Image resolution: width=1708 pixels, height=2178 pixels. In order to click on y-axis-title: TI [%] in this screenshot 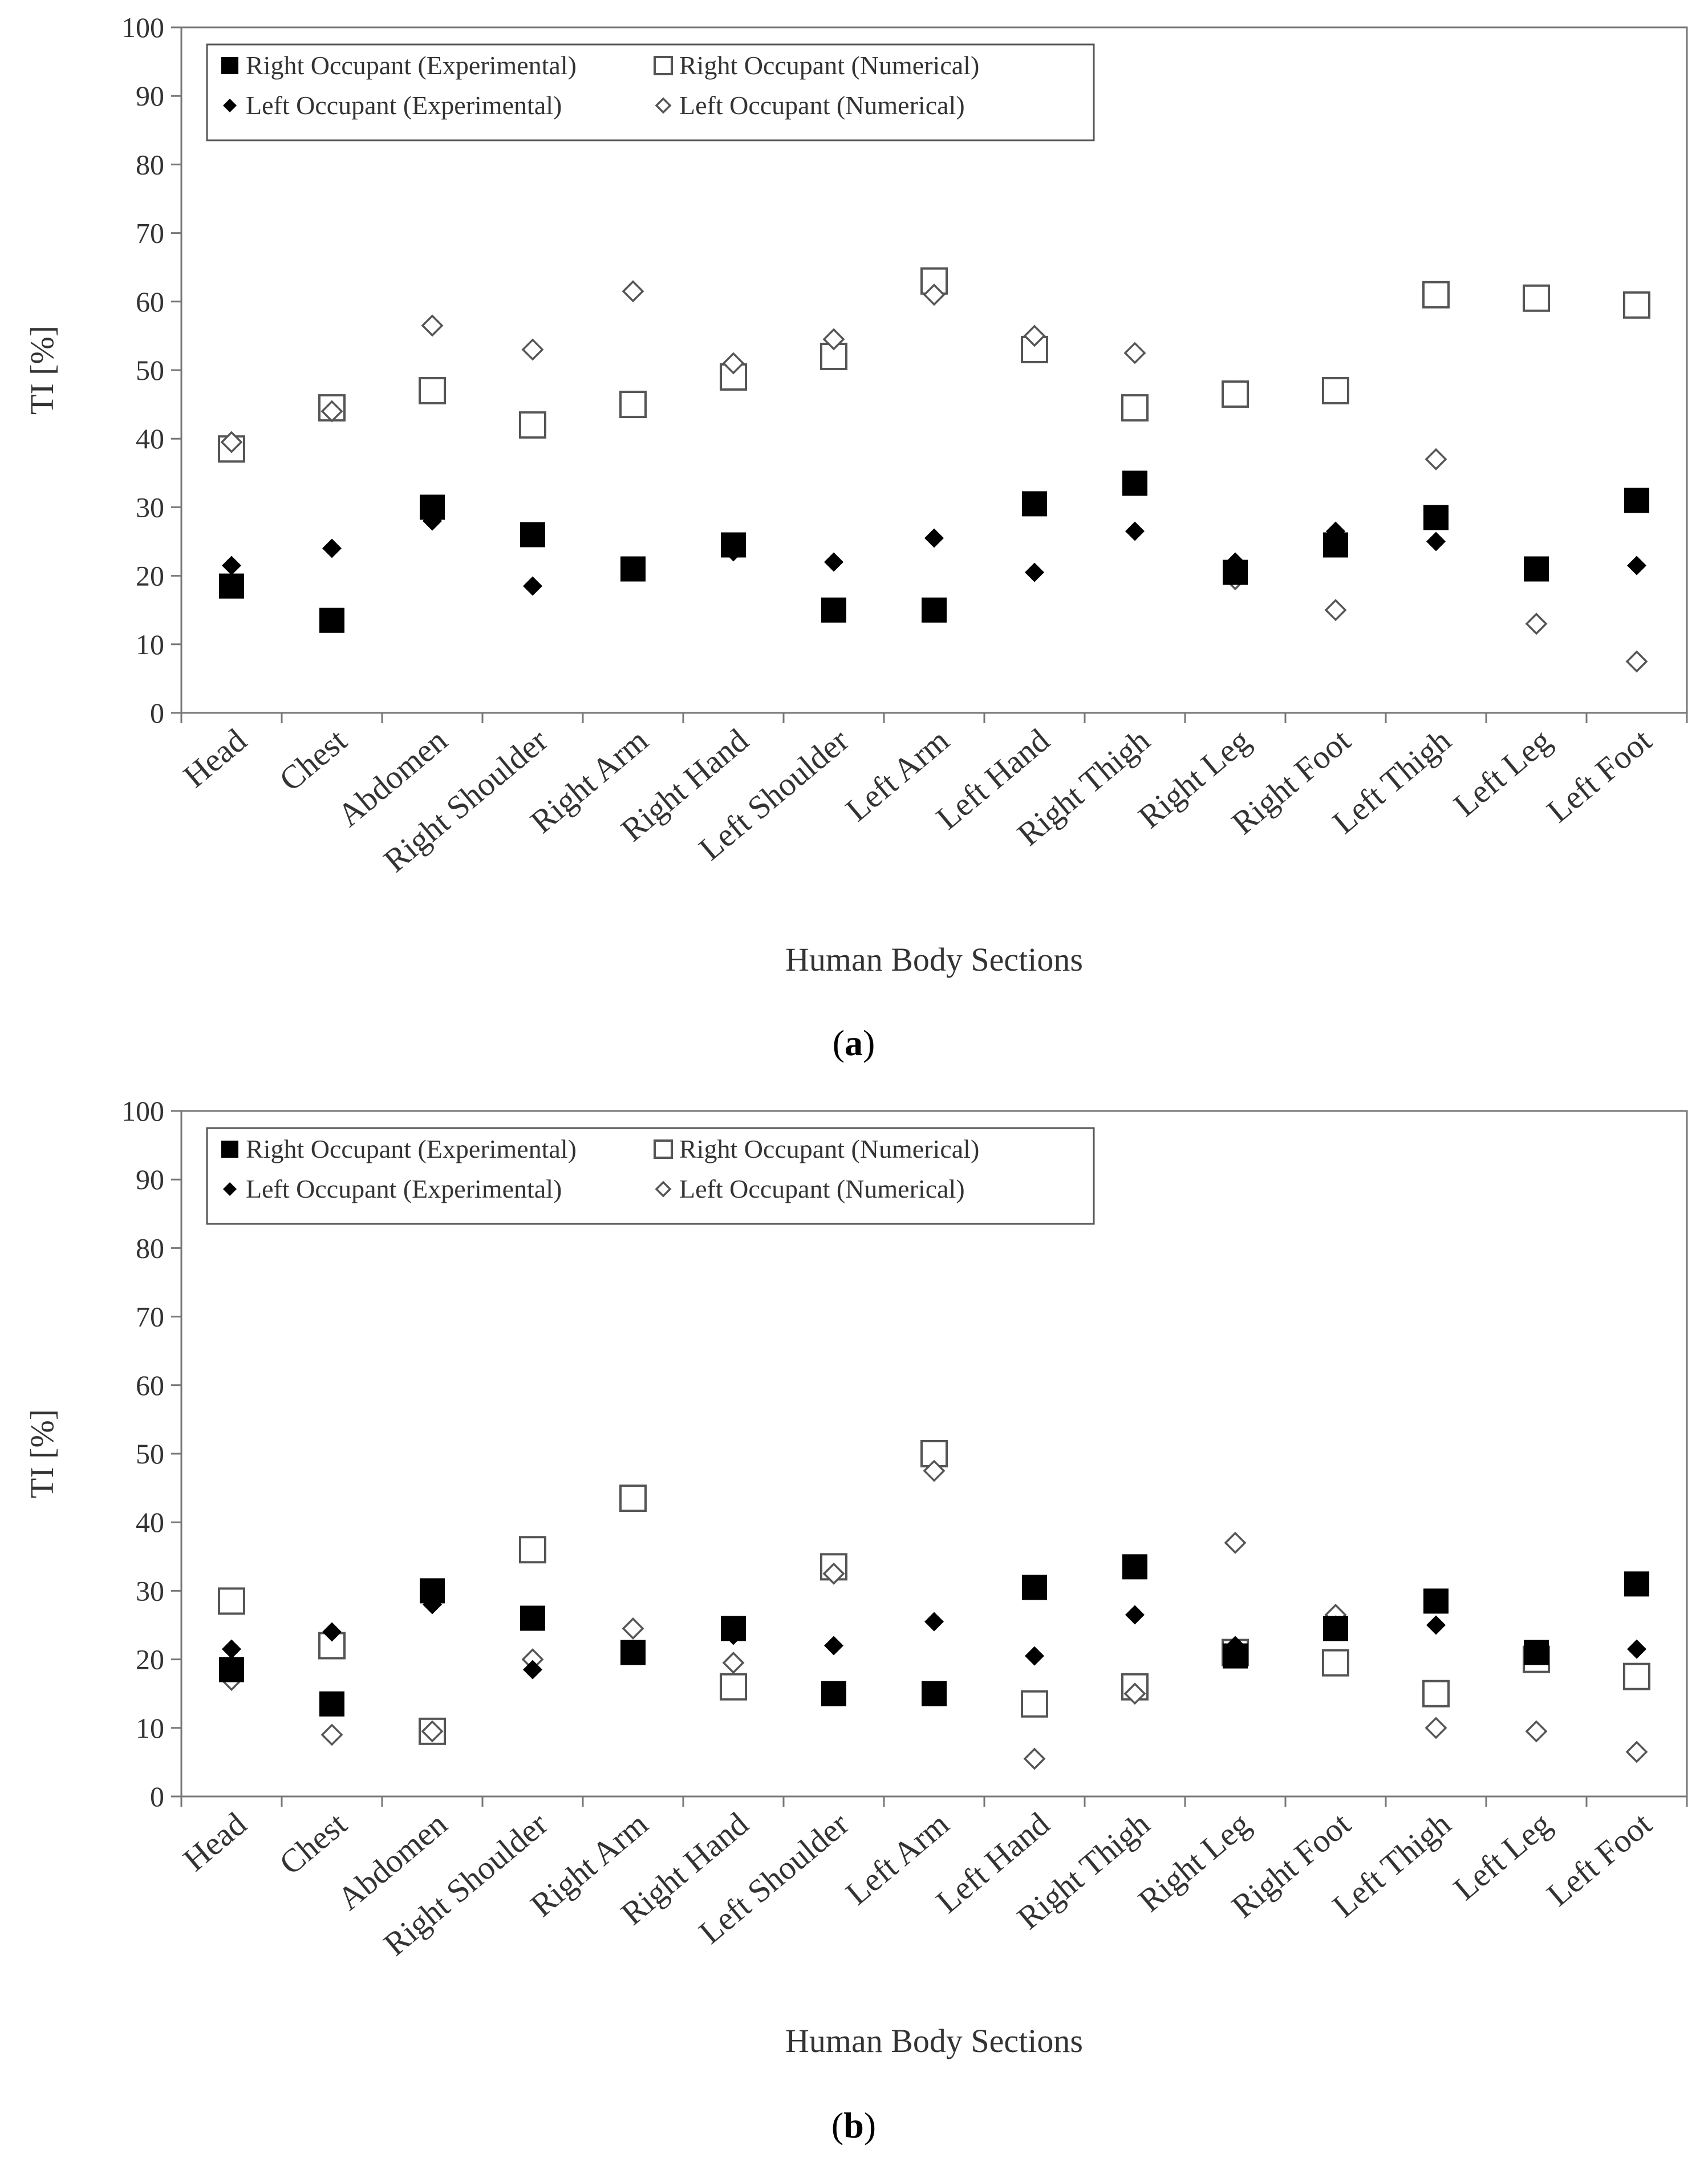, I will do `click(41, 1453)`.